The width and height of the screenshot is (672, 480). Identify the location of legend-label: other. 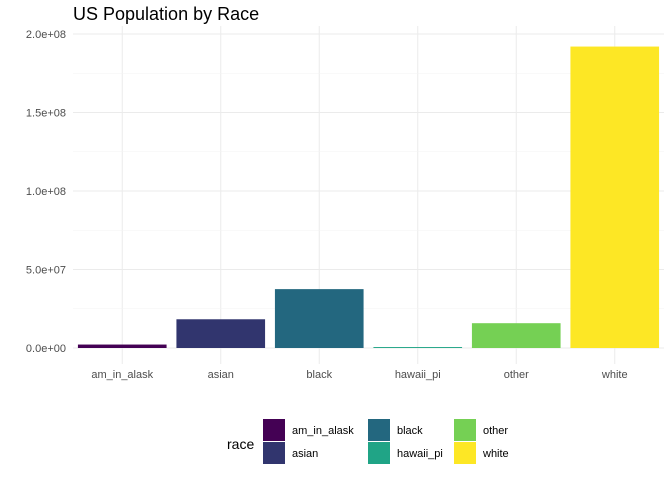
(495, 431).